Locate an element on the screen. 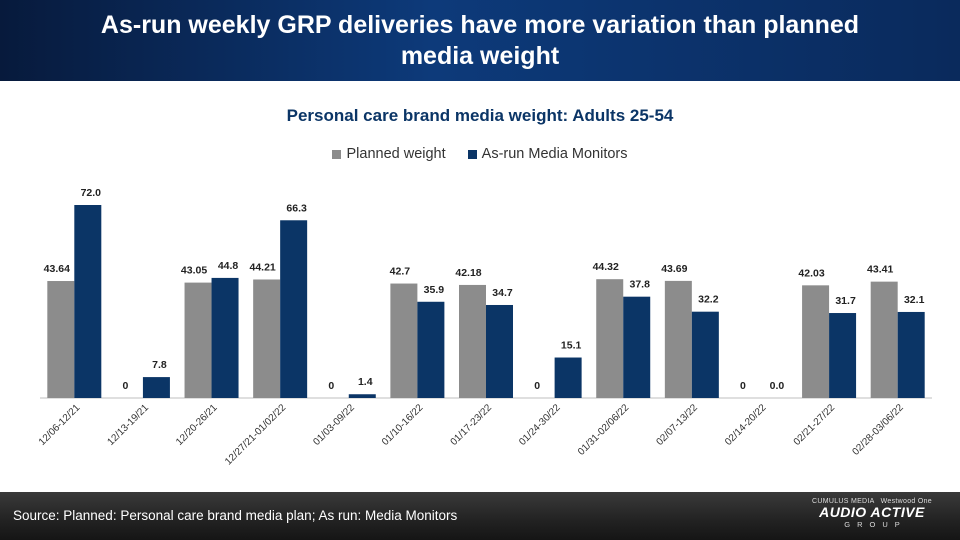 This screenshot has width=960, height=540. data-label-asrun: 35.9 is located at coordinates (434, 290).